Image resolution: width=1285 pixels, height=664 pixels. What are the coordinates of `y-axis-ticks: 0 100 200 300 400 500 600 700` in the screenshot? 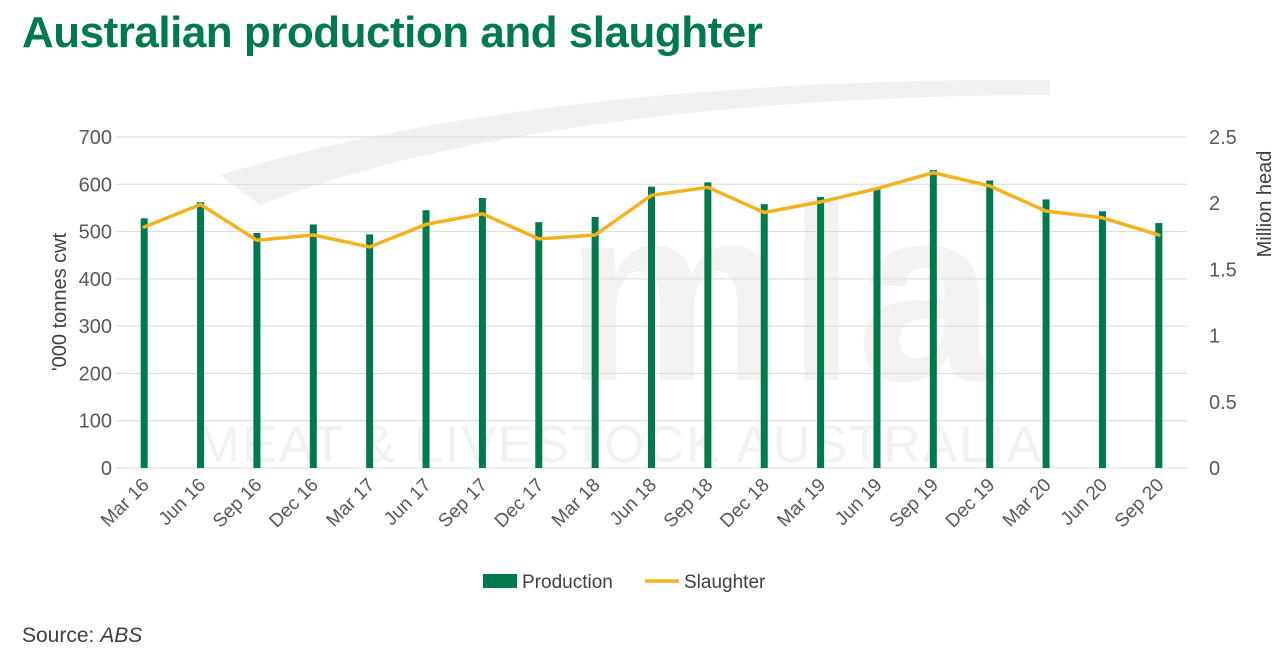 It's located at (95, 303).